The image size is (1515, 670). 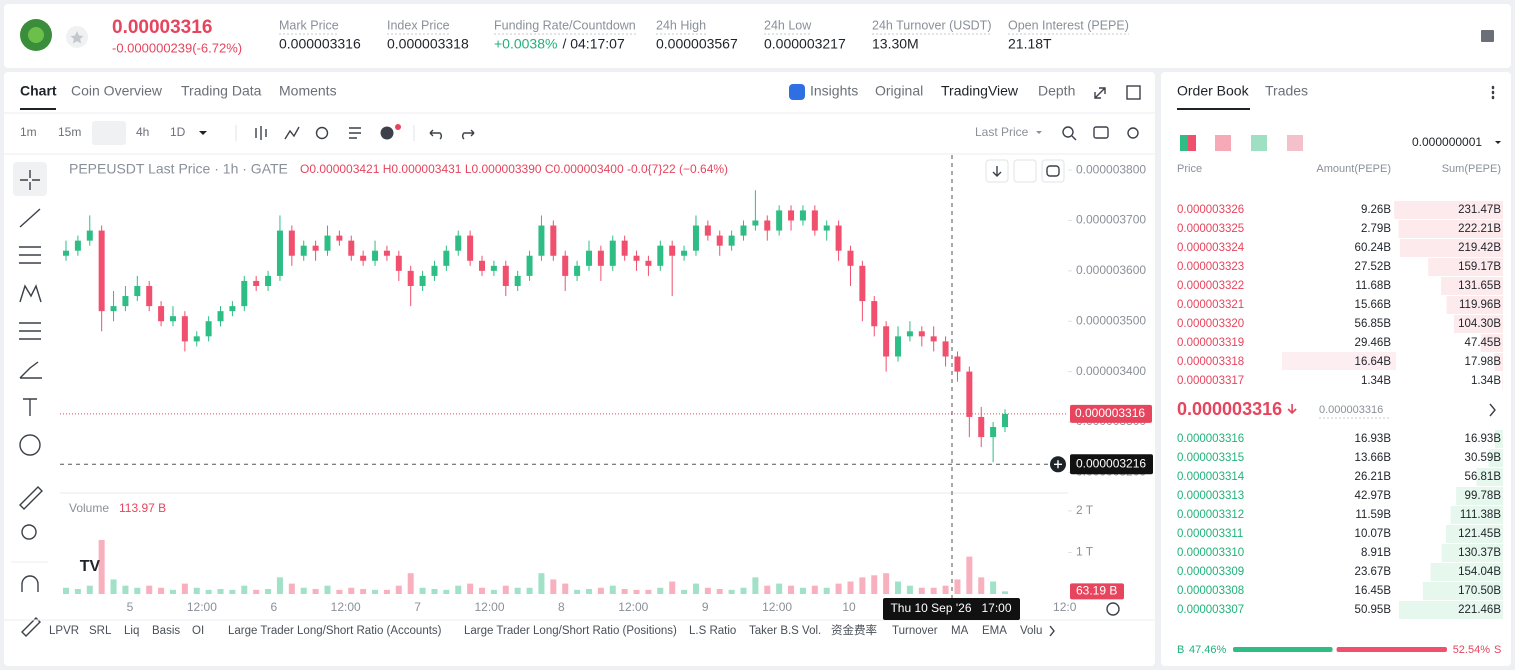 I want to click on crosshair-tool, so click(x=30, y=180).